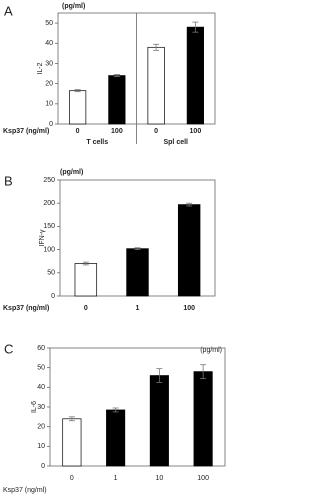 The height and width of the screenshot is (500, 320). Describe the element at coordinates (49, 249) in the screenshot. I see `y-tick-label: 100` at that location.